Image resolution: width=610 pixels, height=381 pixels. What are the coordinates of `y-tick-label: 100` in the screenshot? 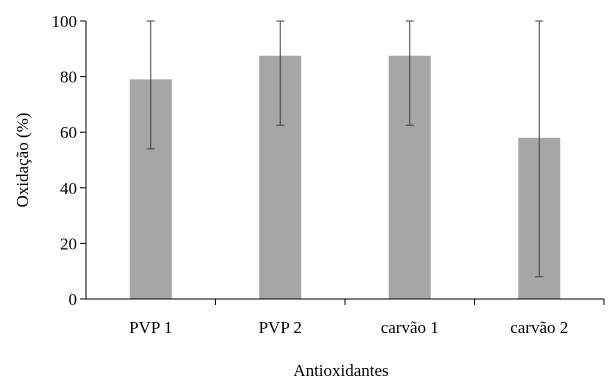 It's located at (65, 21).